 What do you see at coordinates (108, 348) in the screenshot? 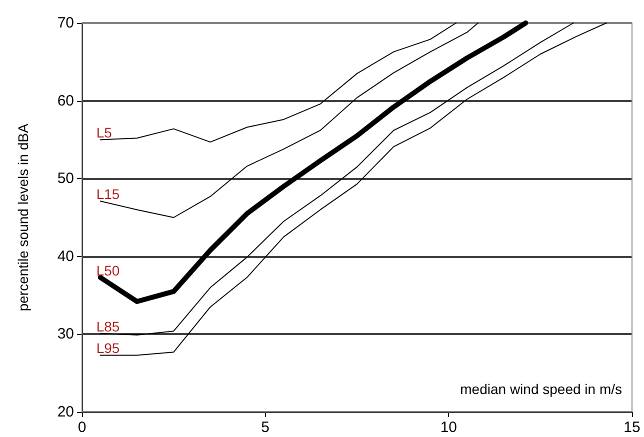
I see `series-label: L95` at bounding box center [108, 348].